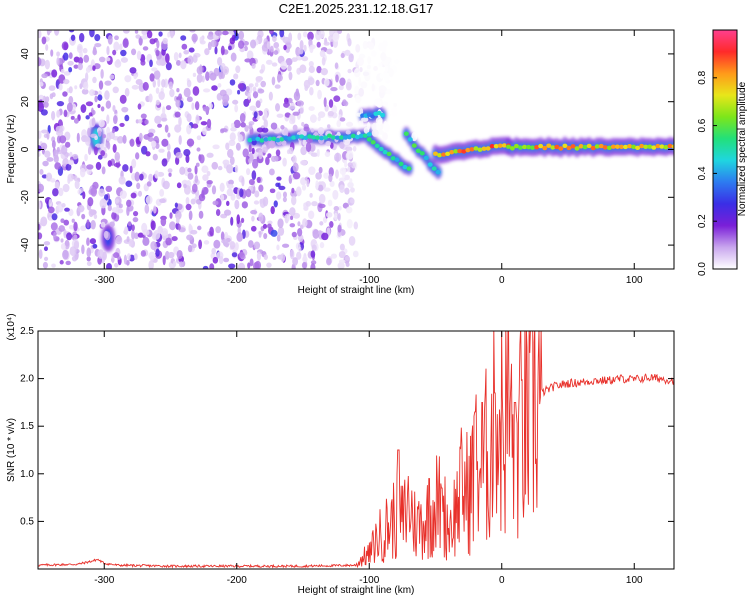 The width and height of the screenshot is (750, 600). Describe the element at coordinates (11, 326) in the screenshot. I see `snr-y-scale: (x10⁴)` at that location.